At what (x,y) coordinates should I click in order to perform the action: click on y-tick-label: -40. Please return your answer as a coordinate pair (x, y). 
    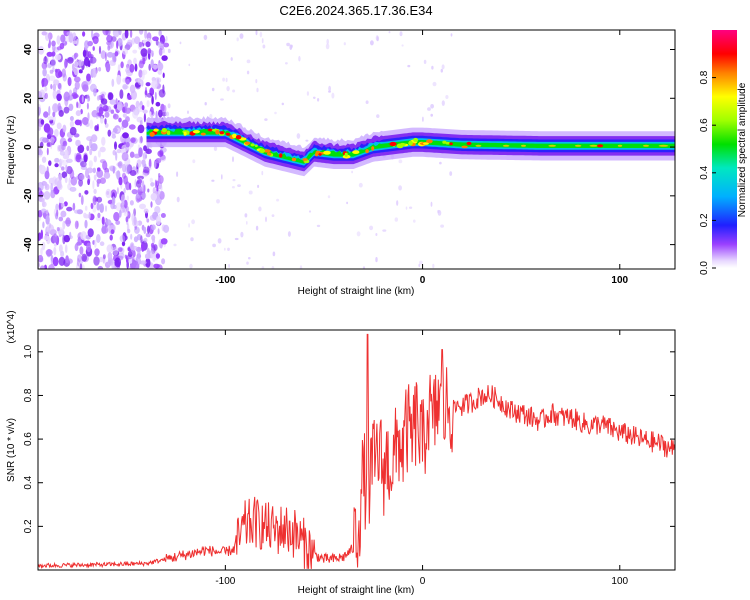
    Looking at the image, I should click on (28, 244).